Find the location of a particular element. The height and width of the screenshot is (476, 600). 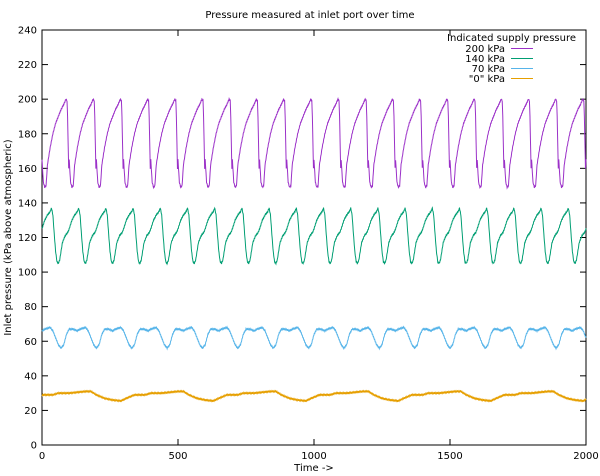

y-tick-label: 240 is located at coordinates (27, 31).